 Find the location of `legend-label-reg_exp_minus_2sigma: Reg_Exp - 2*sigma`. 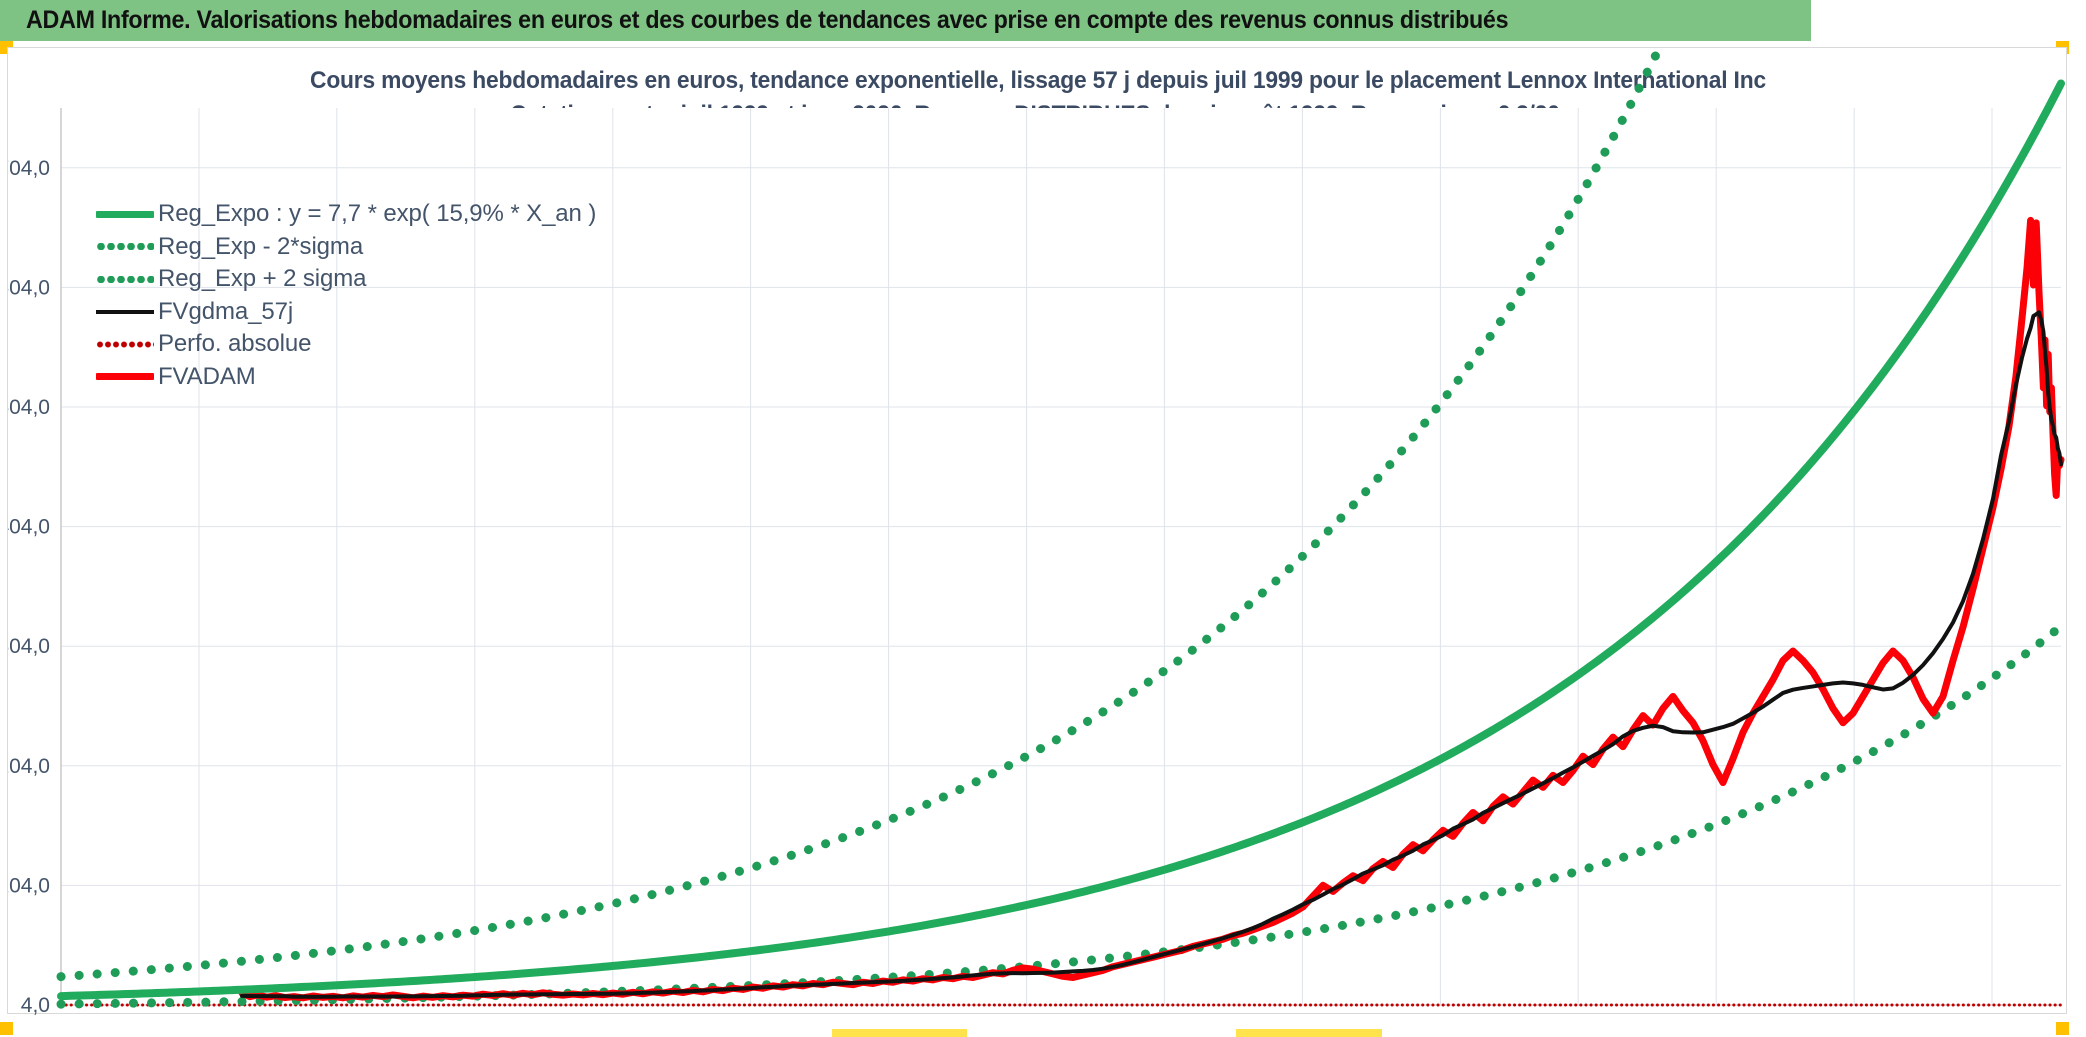

legend-label-reg_exp_minus_2sigma: Reg_Exp - 2*sigma is located at coordinates (261, 246).